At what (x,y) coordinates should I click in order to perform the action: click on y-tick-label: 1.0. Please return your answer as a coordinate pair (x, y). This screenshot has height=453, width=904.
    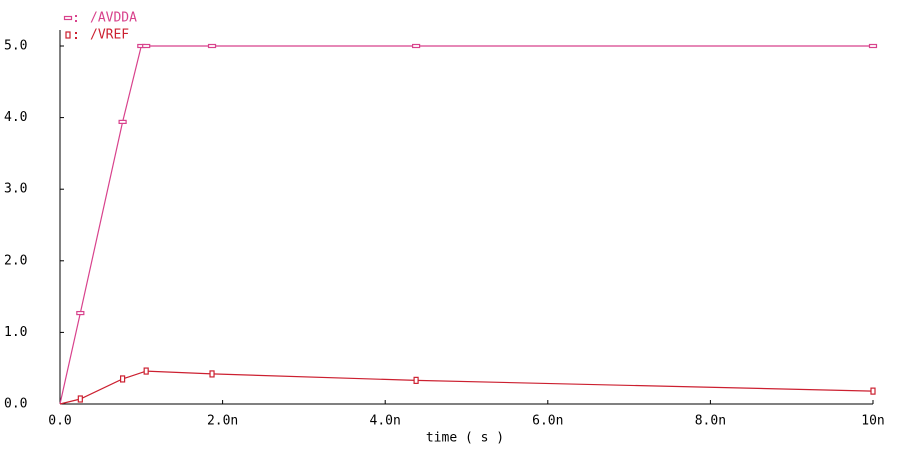
    Looking at the image, I should click on (15, 332).